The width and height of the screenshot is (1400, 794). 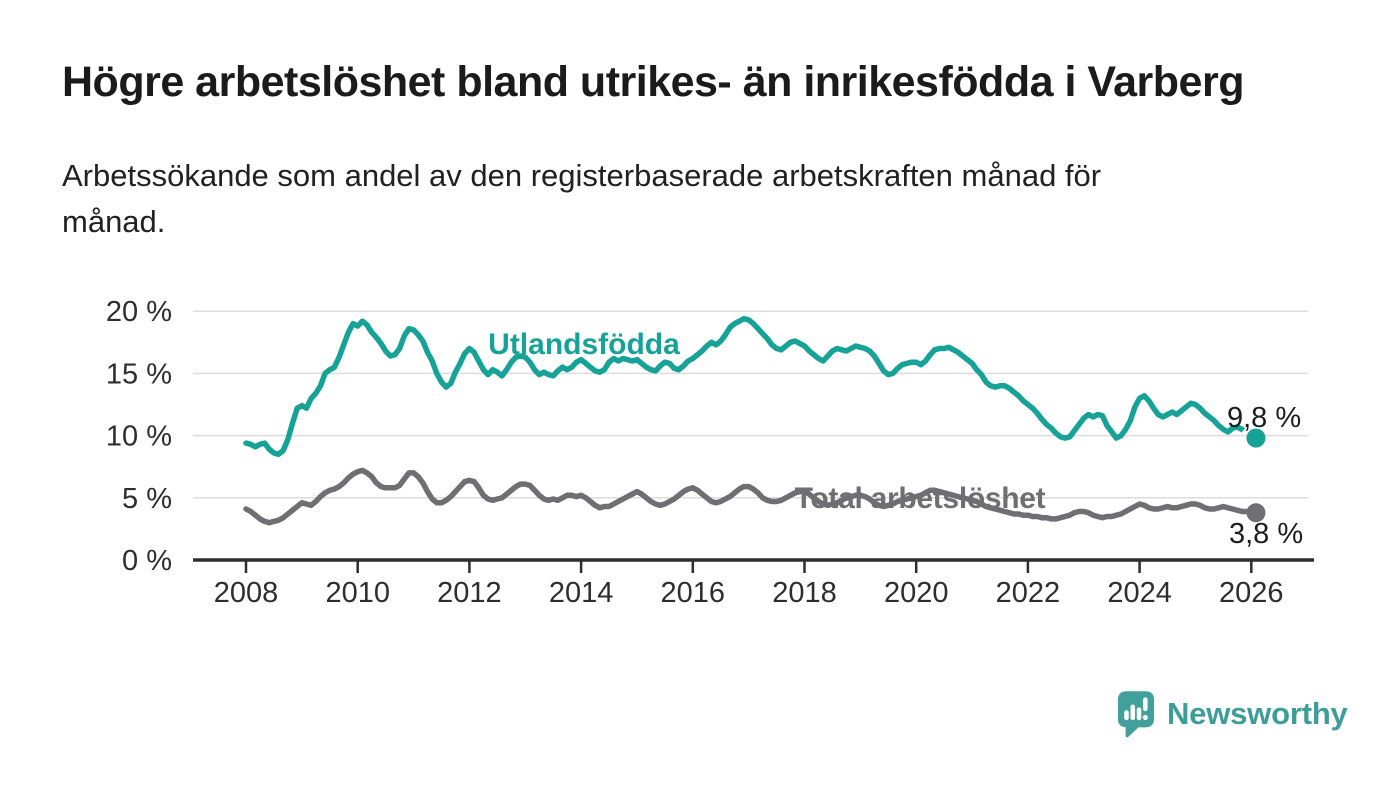 I want to click on x-tick-label-2024: 2024, so click(x=1139, y=593).